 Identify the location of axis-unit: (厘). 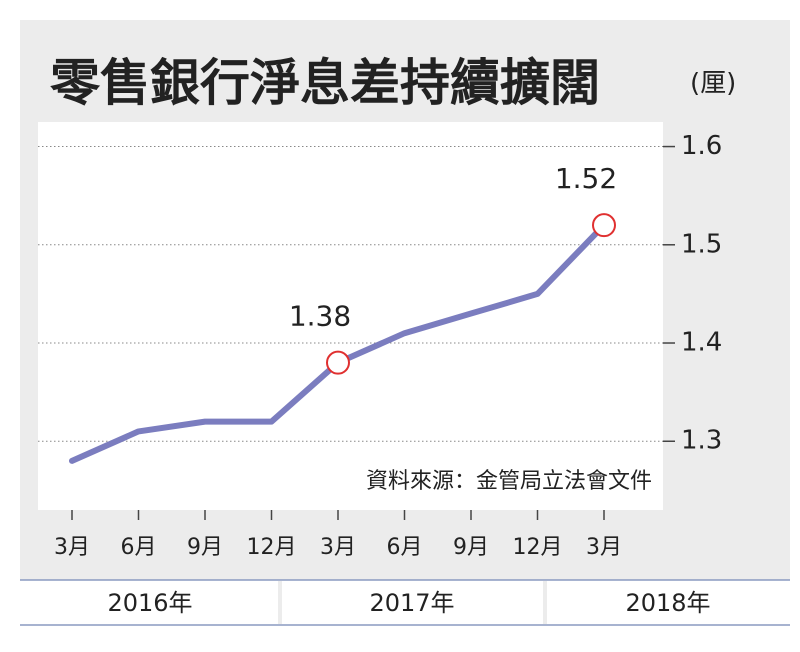
(713, 84).